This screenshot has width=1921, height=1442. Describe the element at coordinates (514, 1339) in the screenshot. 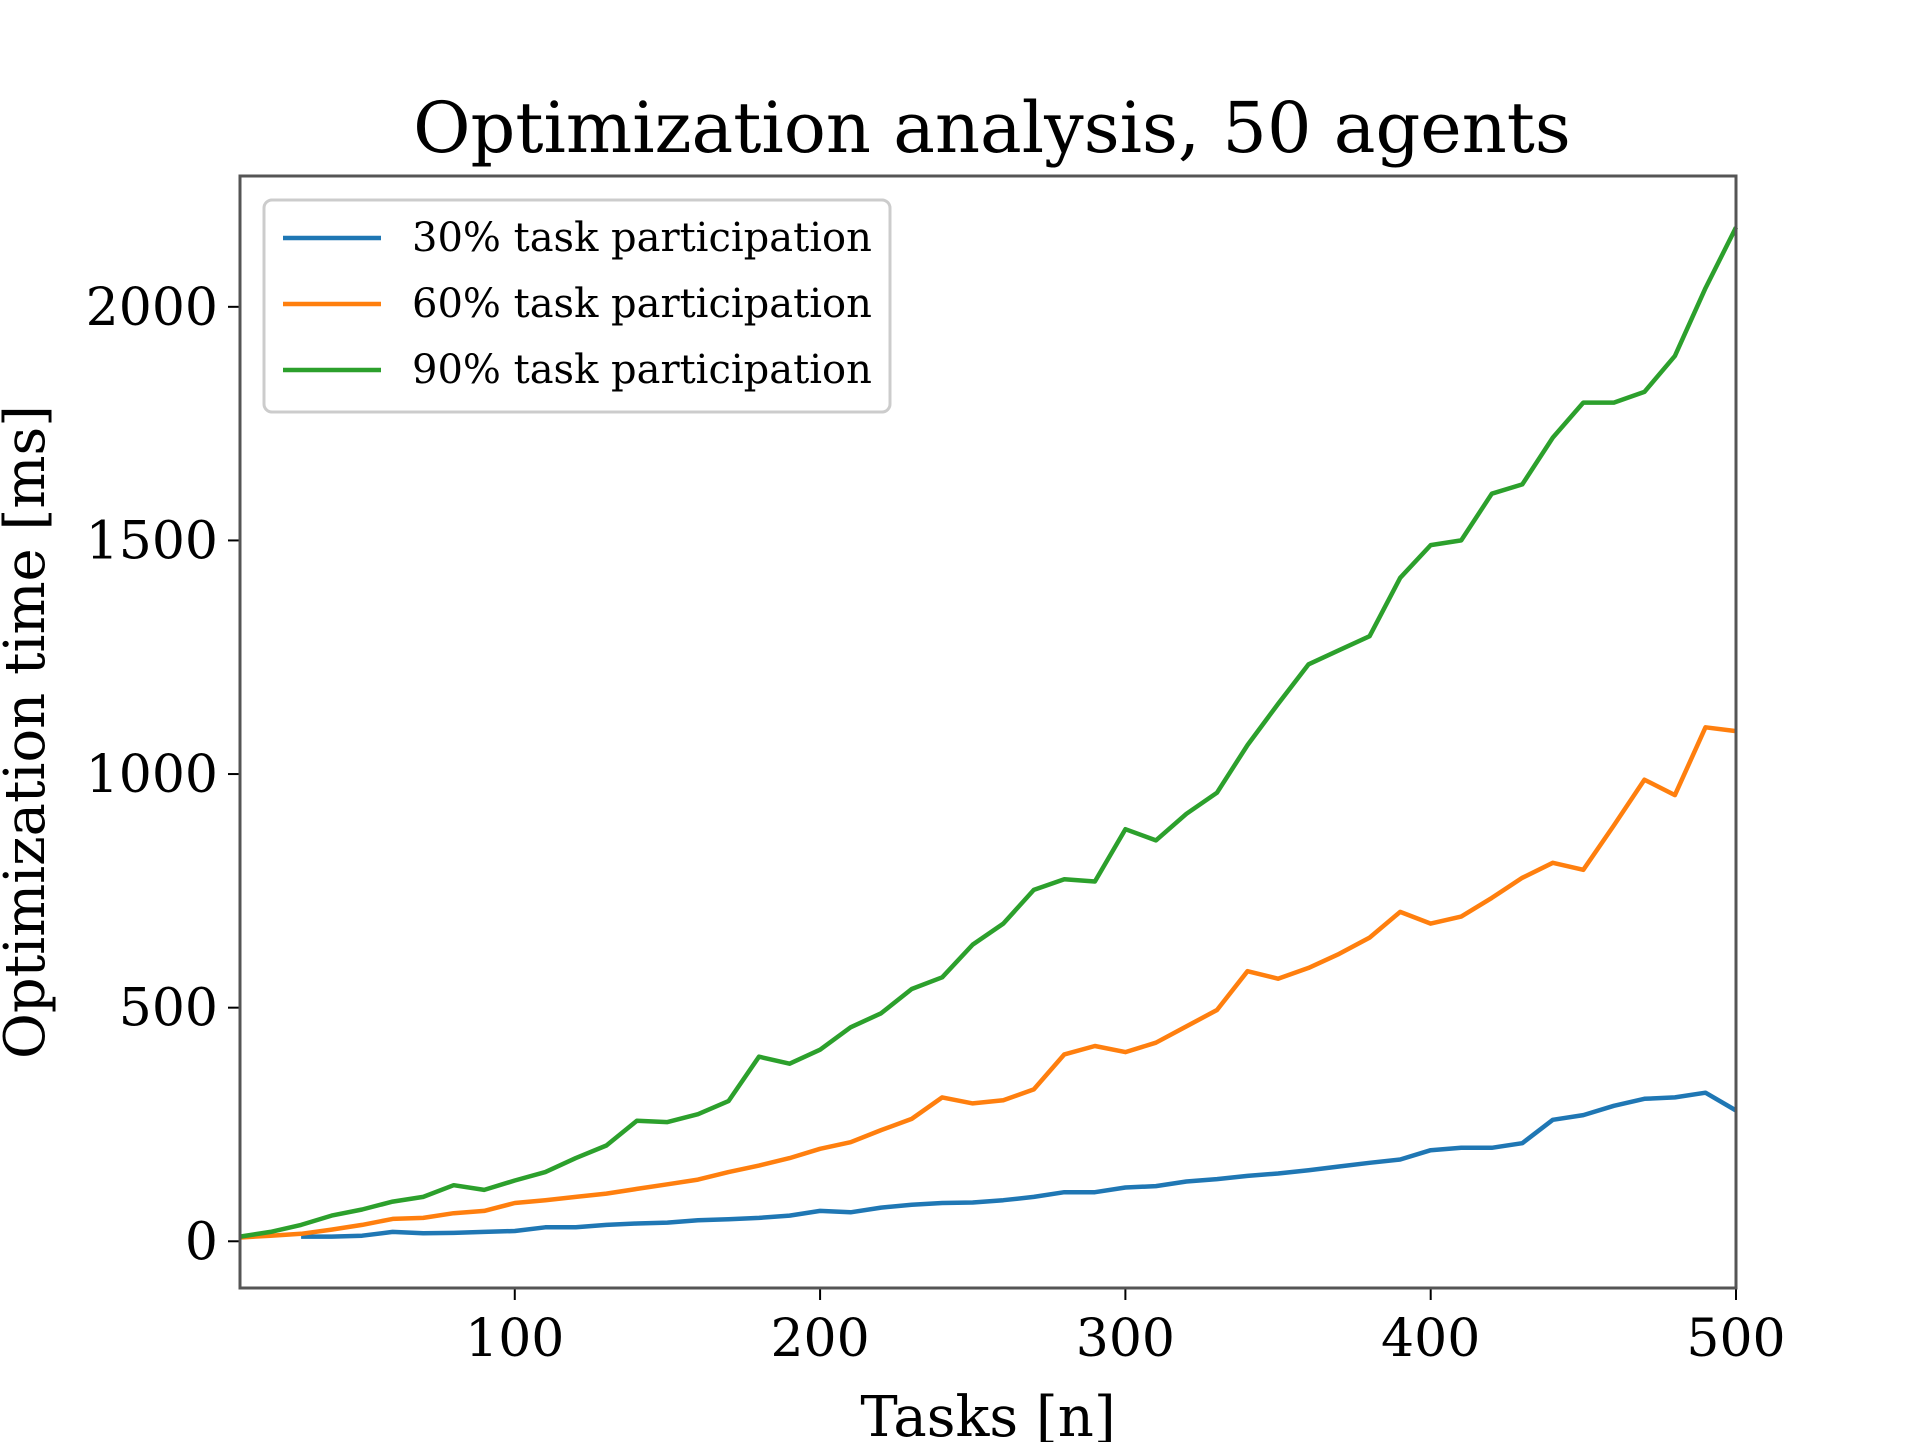

I see `x-tick-label: 100` at that location.